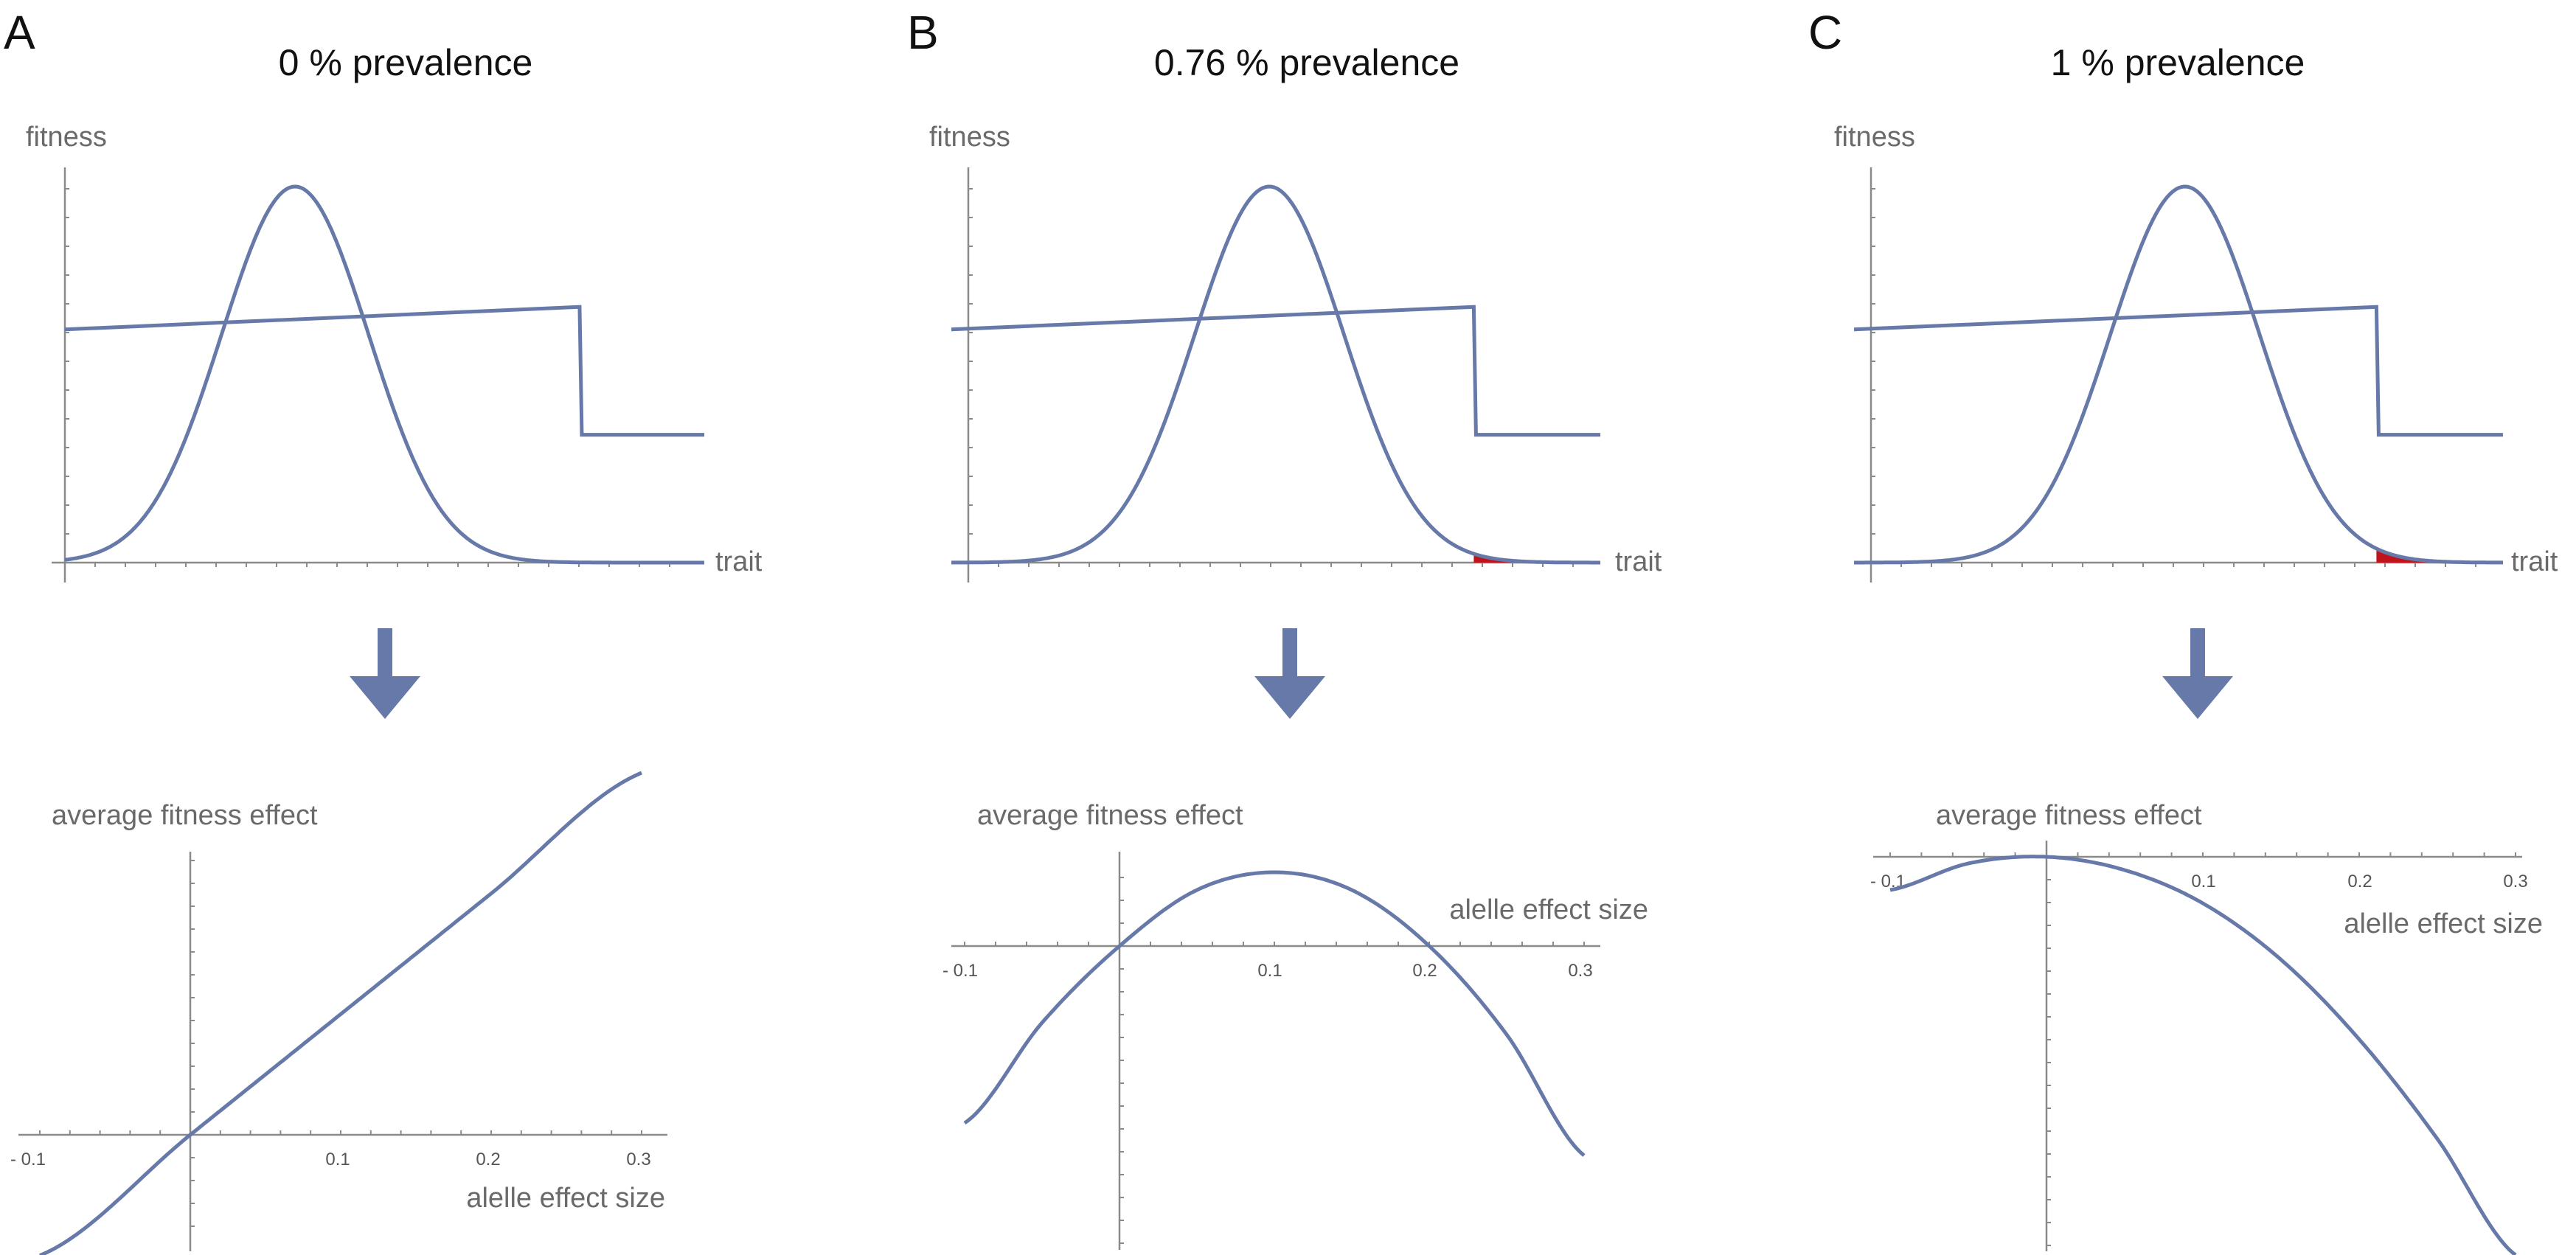  What do you see at coordinates (19, 32) in the screenshot?
I see `panel-letter: A` at bounding box center [19, 32].